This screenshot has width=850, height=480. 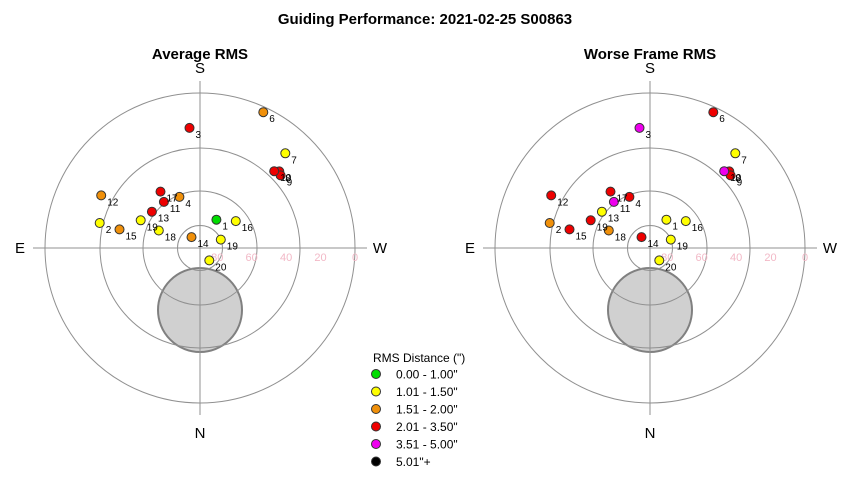 I want to click on data-point-label-15: 15, so click(x=132, y=236).